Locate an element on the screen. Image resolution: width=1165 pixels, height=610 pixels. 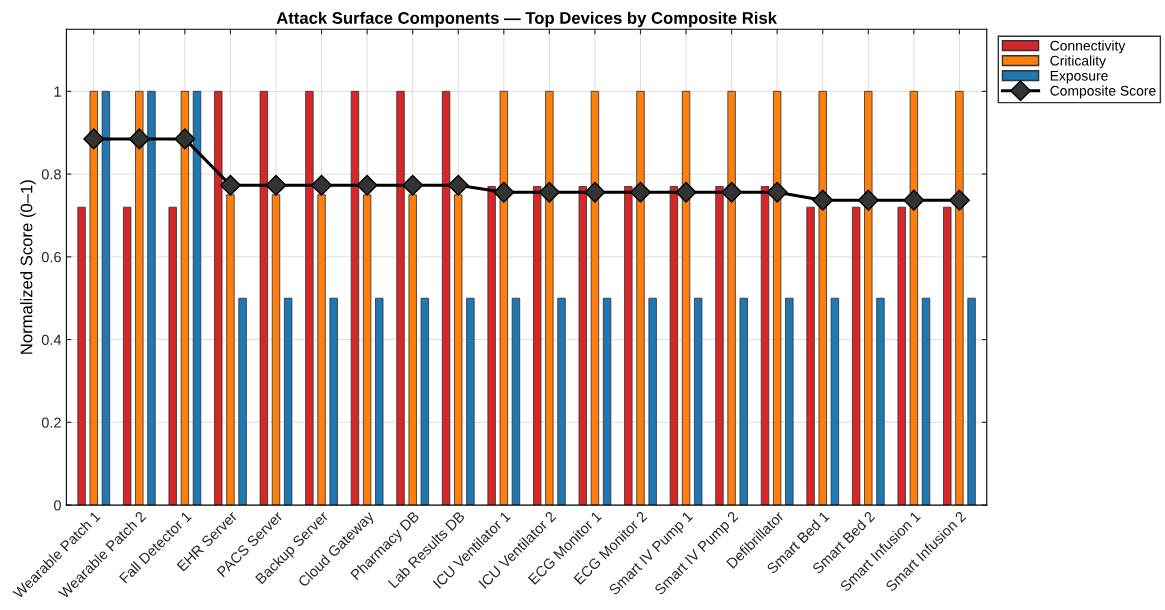
chart-title: Attack Surface Components — Top Devices by Composite Risk is located at coordinates (526, 19).